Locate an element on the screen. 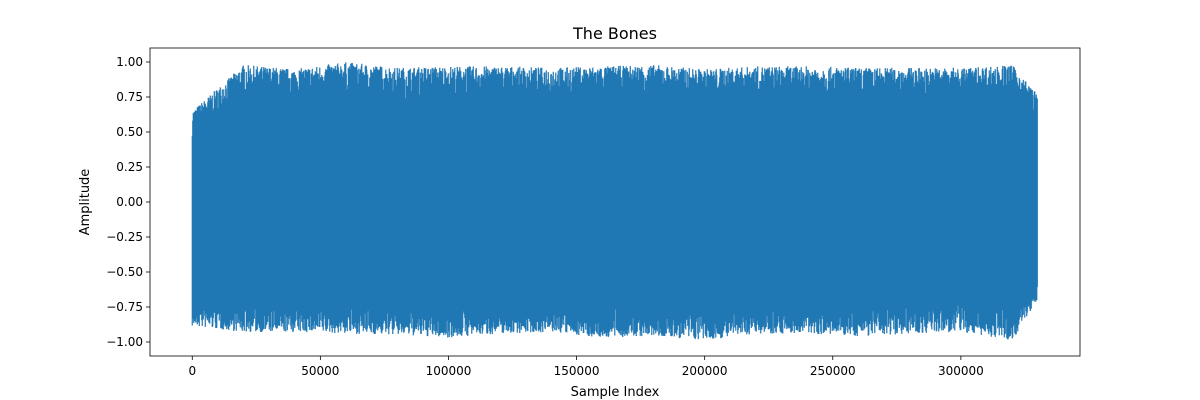 This screenshot has width=1200, height=400. y-tick-label: 0.75 is located at coordinates (129, 97).